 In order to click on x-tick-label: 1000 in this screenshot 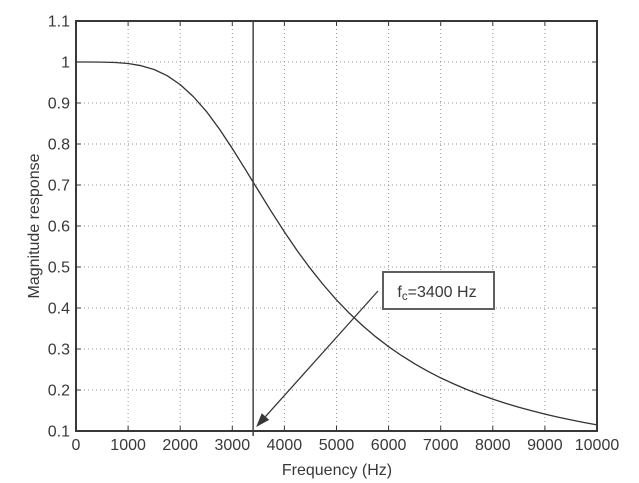, I will do `click(128, 445)`.